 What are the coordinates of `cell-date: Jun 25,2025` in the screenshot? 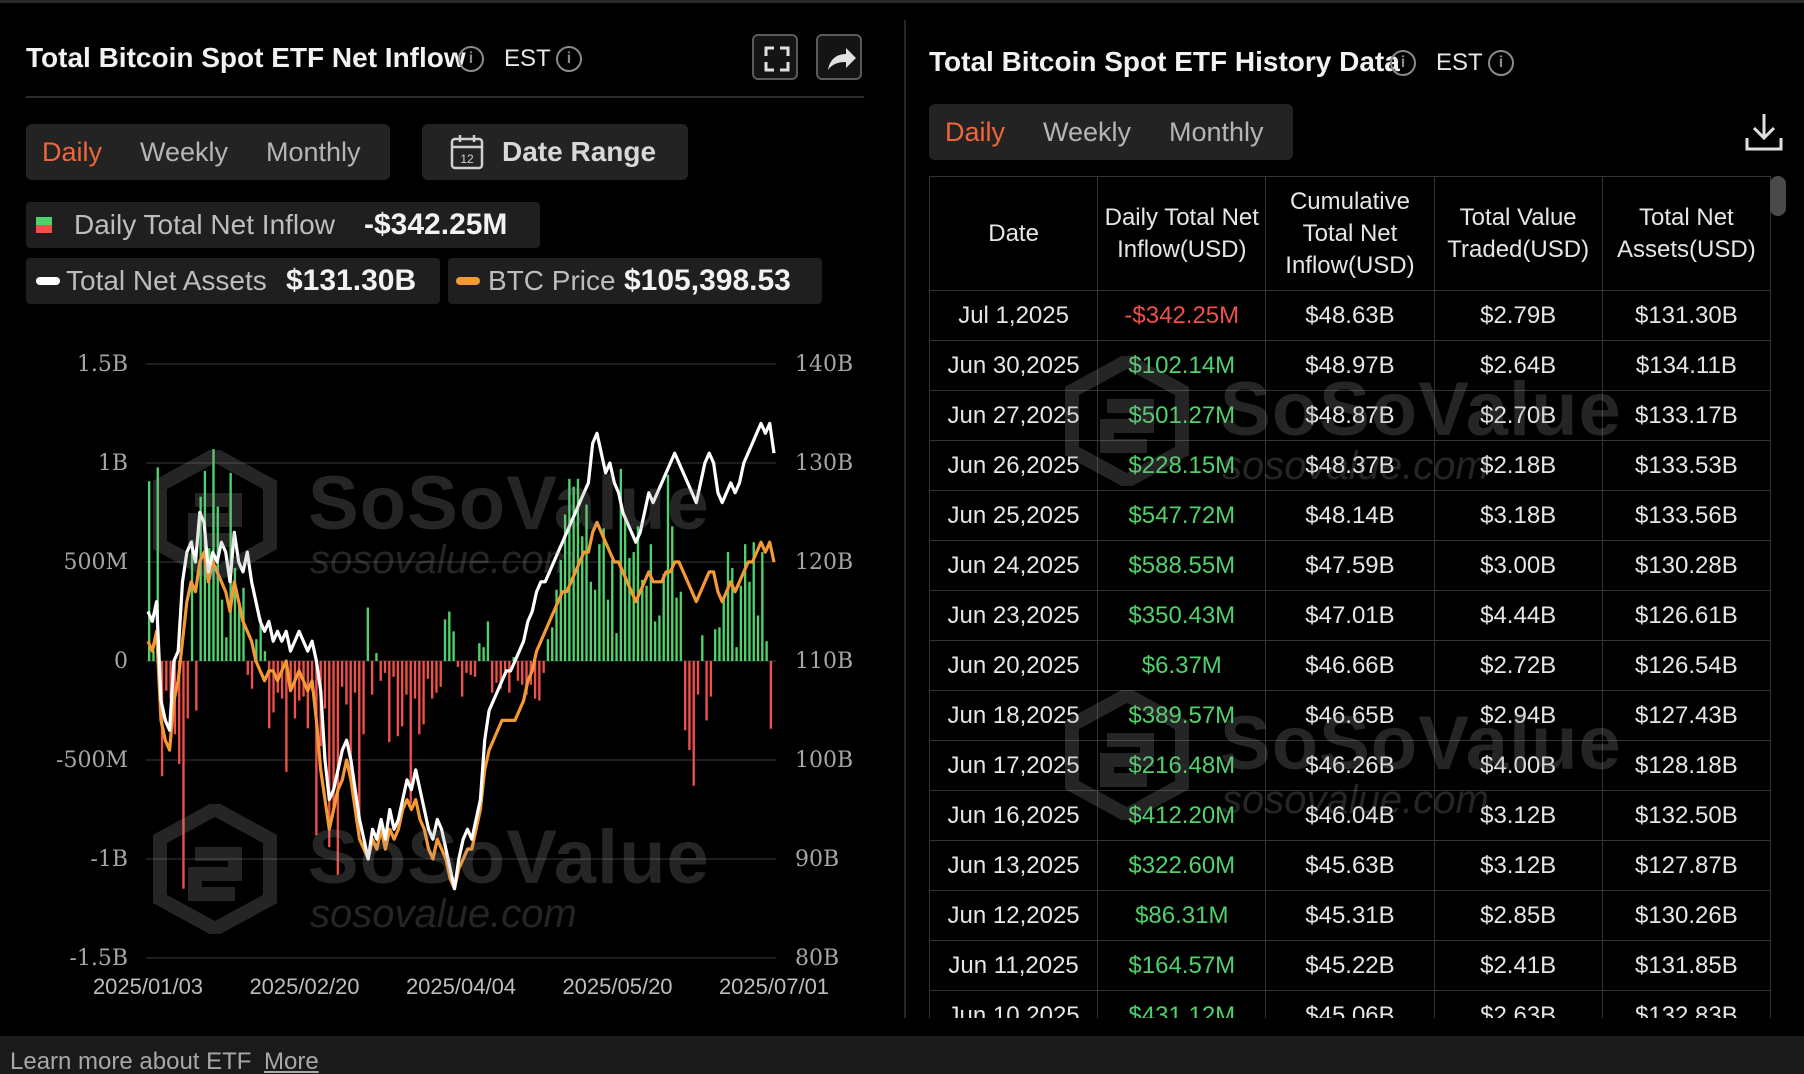 It's located at (1014, 515).